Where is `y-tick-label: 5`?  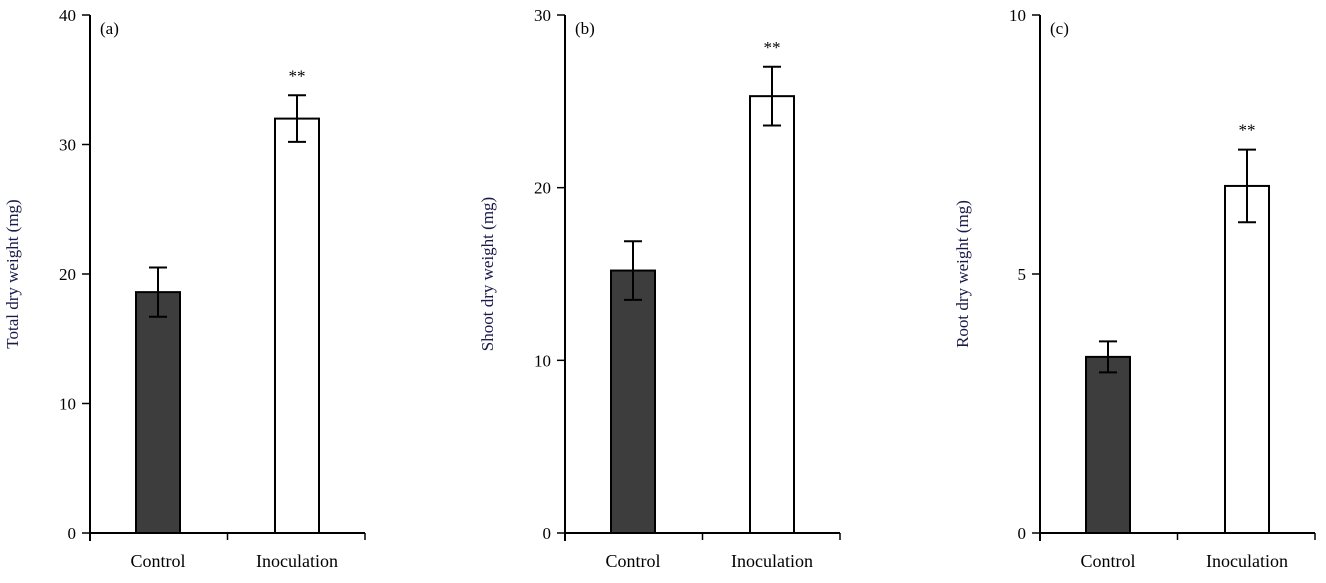 y-tick-label: 5 is located at coordinates (1022, 274).